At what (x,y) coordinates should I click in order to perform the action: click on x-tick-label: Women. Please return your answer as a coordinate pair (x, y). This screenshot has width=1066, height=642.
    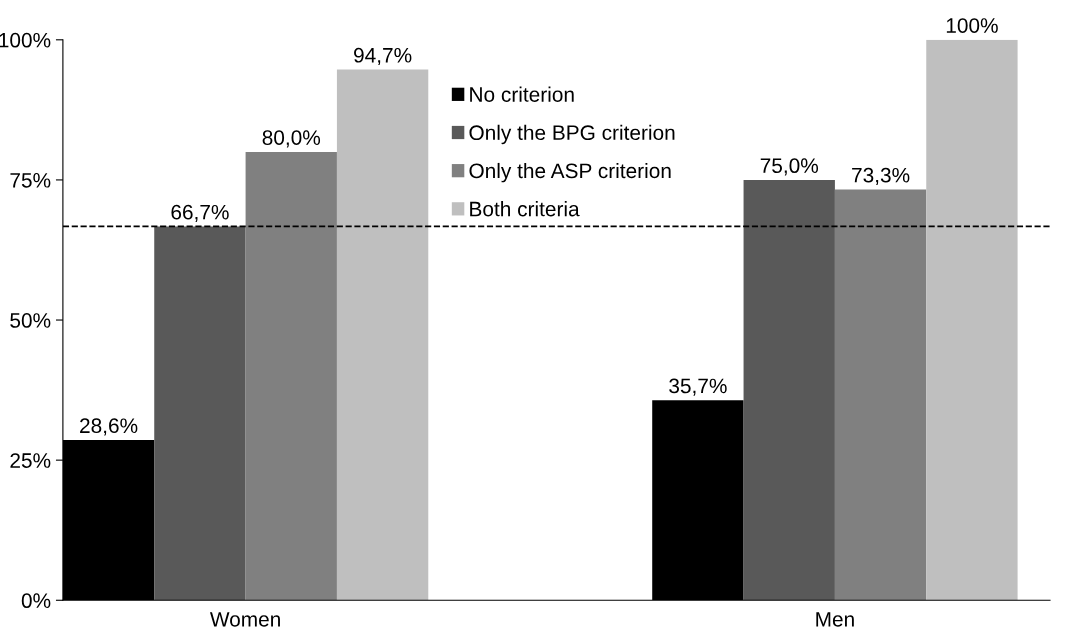
    Looking at the image, I should click on (244, 619).